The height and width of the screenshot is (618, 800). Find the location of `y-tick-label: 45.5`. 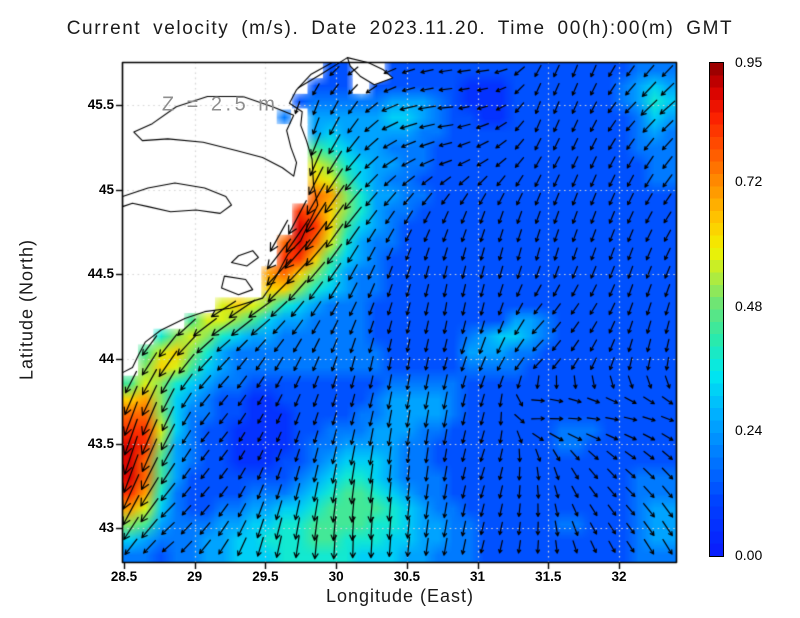

y-tick-label: 45.5 is located at coordinates (100, 105).